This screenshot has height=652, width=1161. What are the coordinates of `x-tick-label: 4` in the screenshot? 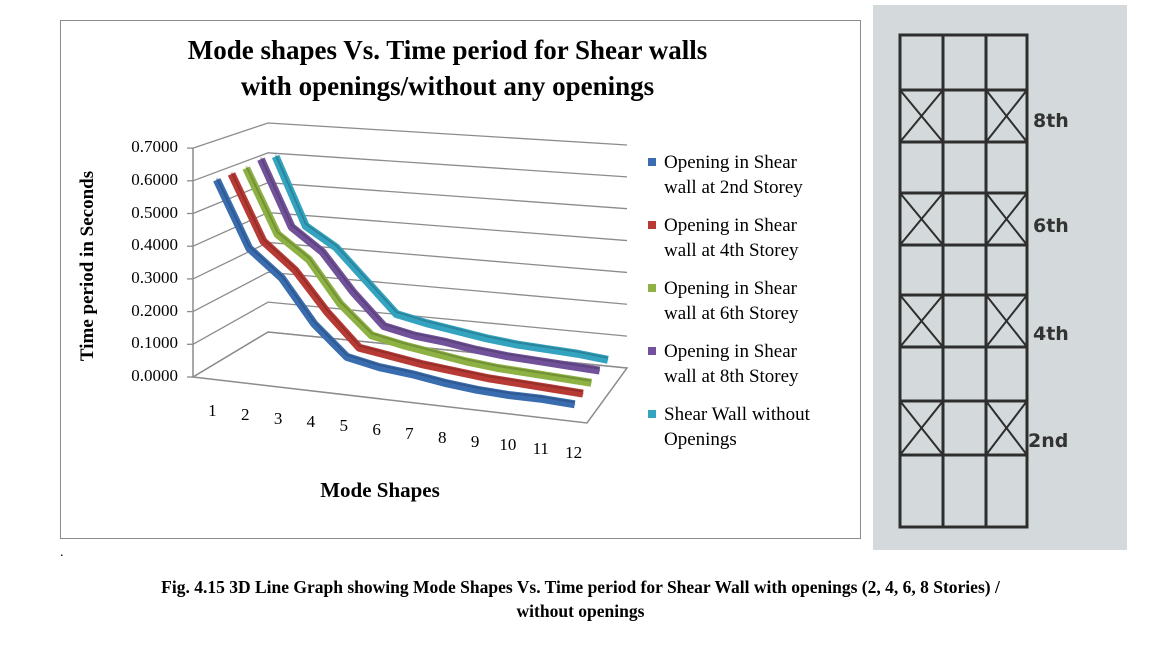 It's located at (311, 422).